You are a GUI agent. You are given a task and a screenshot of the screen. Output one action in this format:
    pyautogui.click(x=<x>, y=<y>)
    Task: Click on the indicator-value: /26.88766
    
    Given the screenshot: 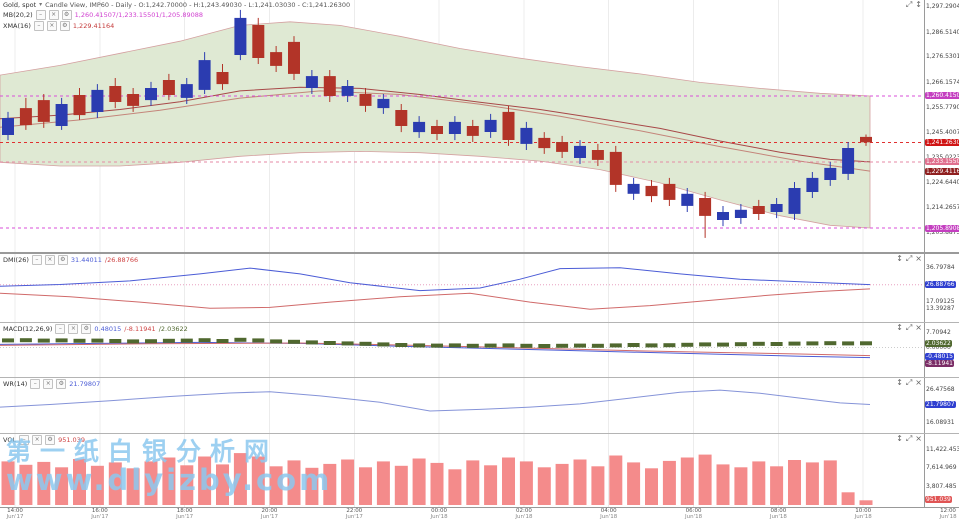 What is the action you would take?
    pyautogui.click(x=121, y=260)
    